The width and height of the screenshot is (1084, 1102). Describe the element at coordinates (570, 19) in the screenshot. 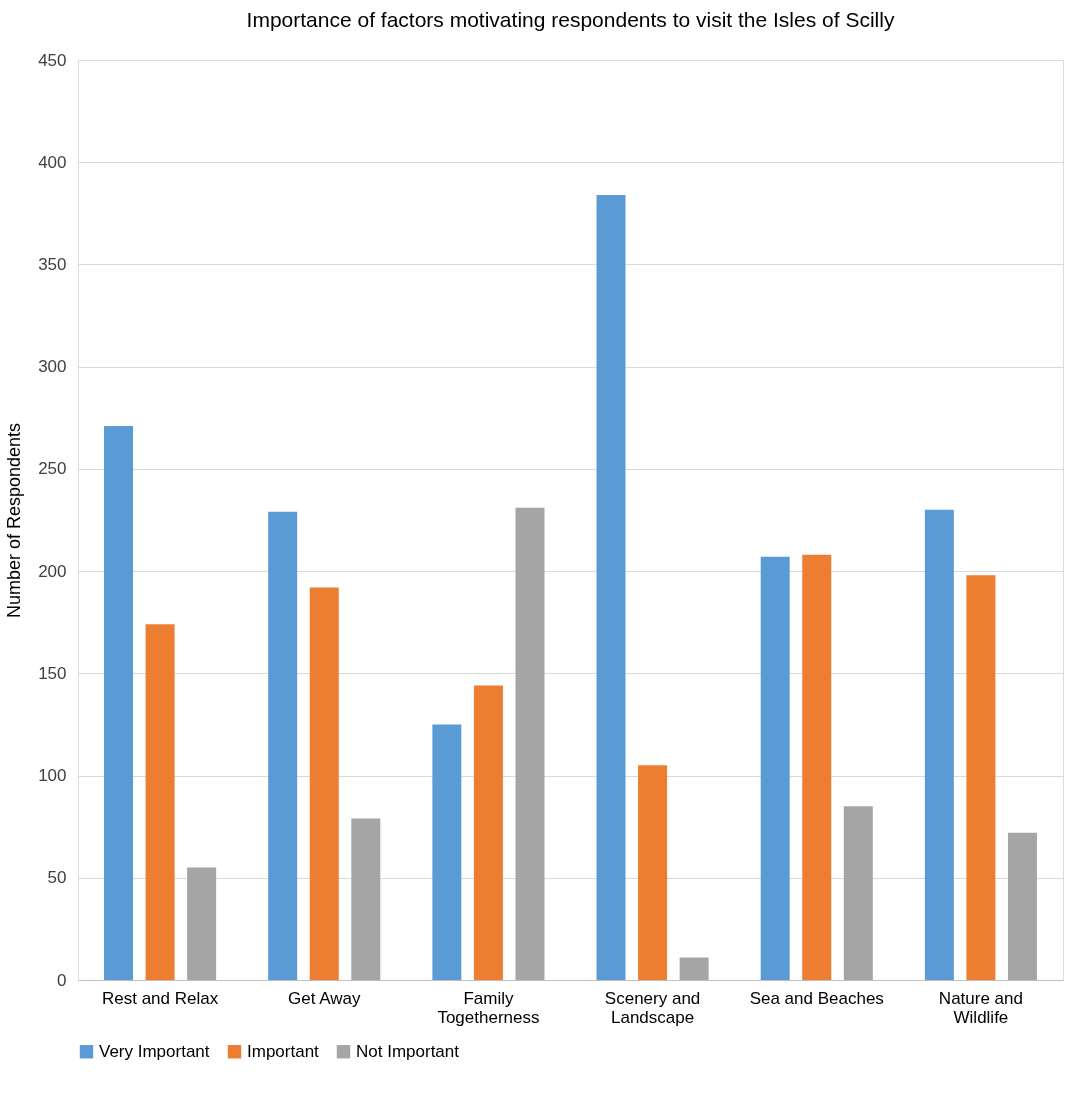

I see `chart-title: Importance of factors motivating respondents to visit the Isles of Scilly` at that location.